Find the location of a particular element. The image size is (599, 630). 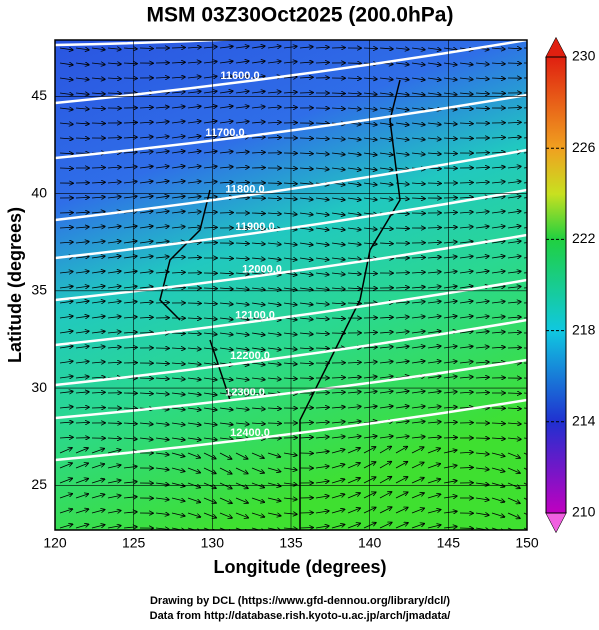

contour-label: 12000.0 is located at coordinates (262, 269).